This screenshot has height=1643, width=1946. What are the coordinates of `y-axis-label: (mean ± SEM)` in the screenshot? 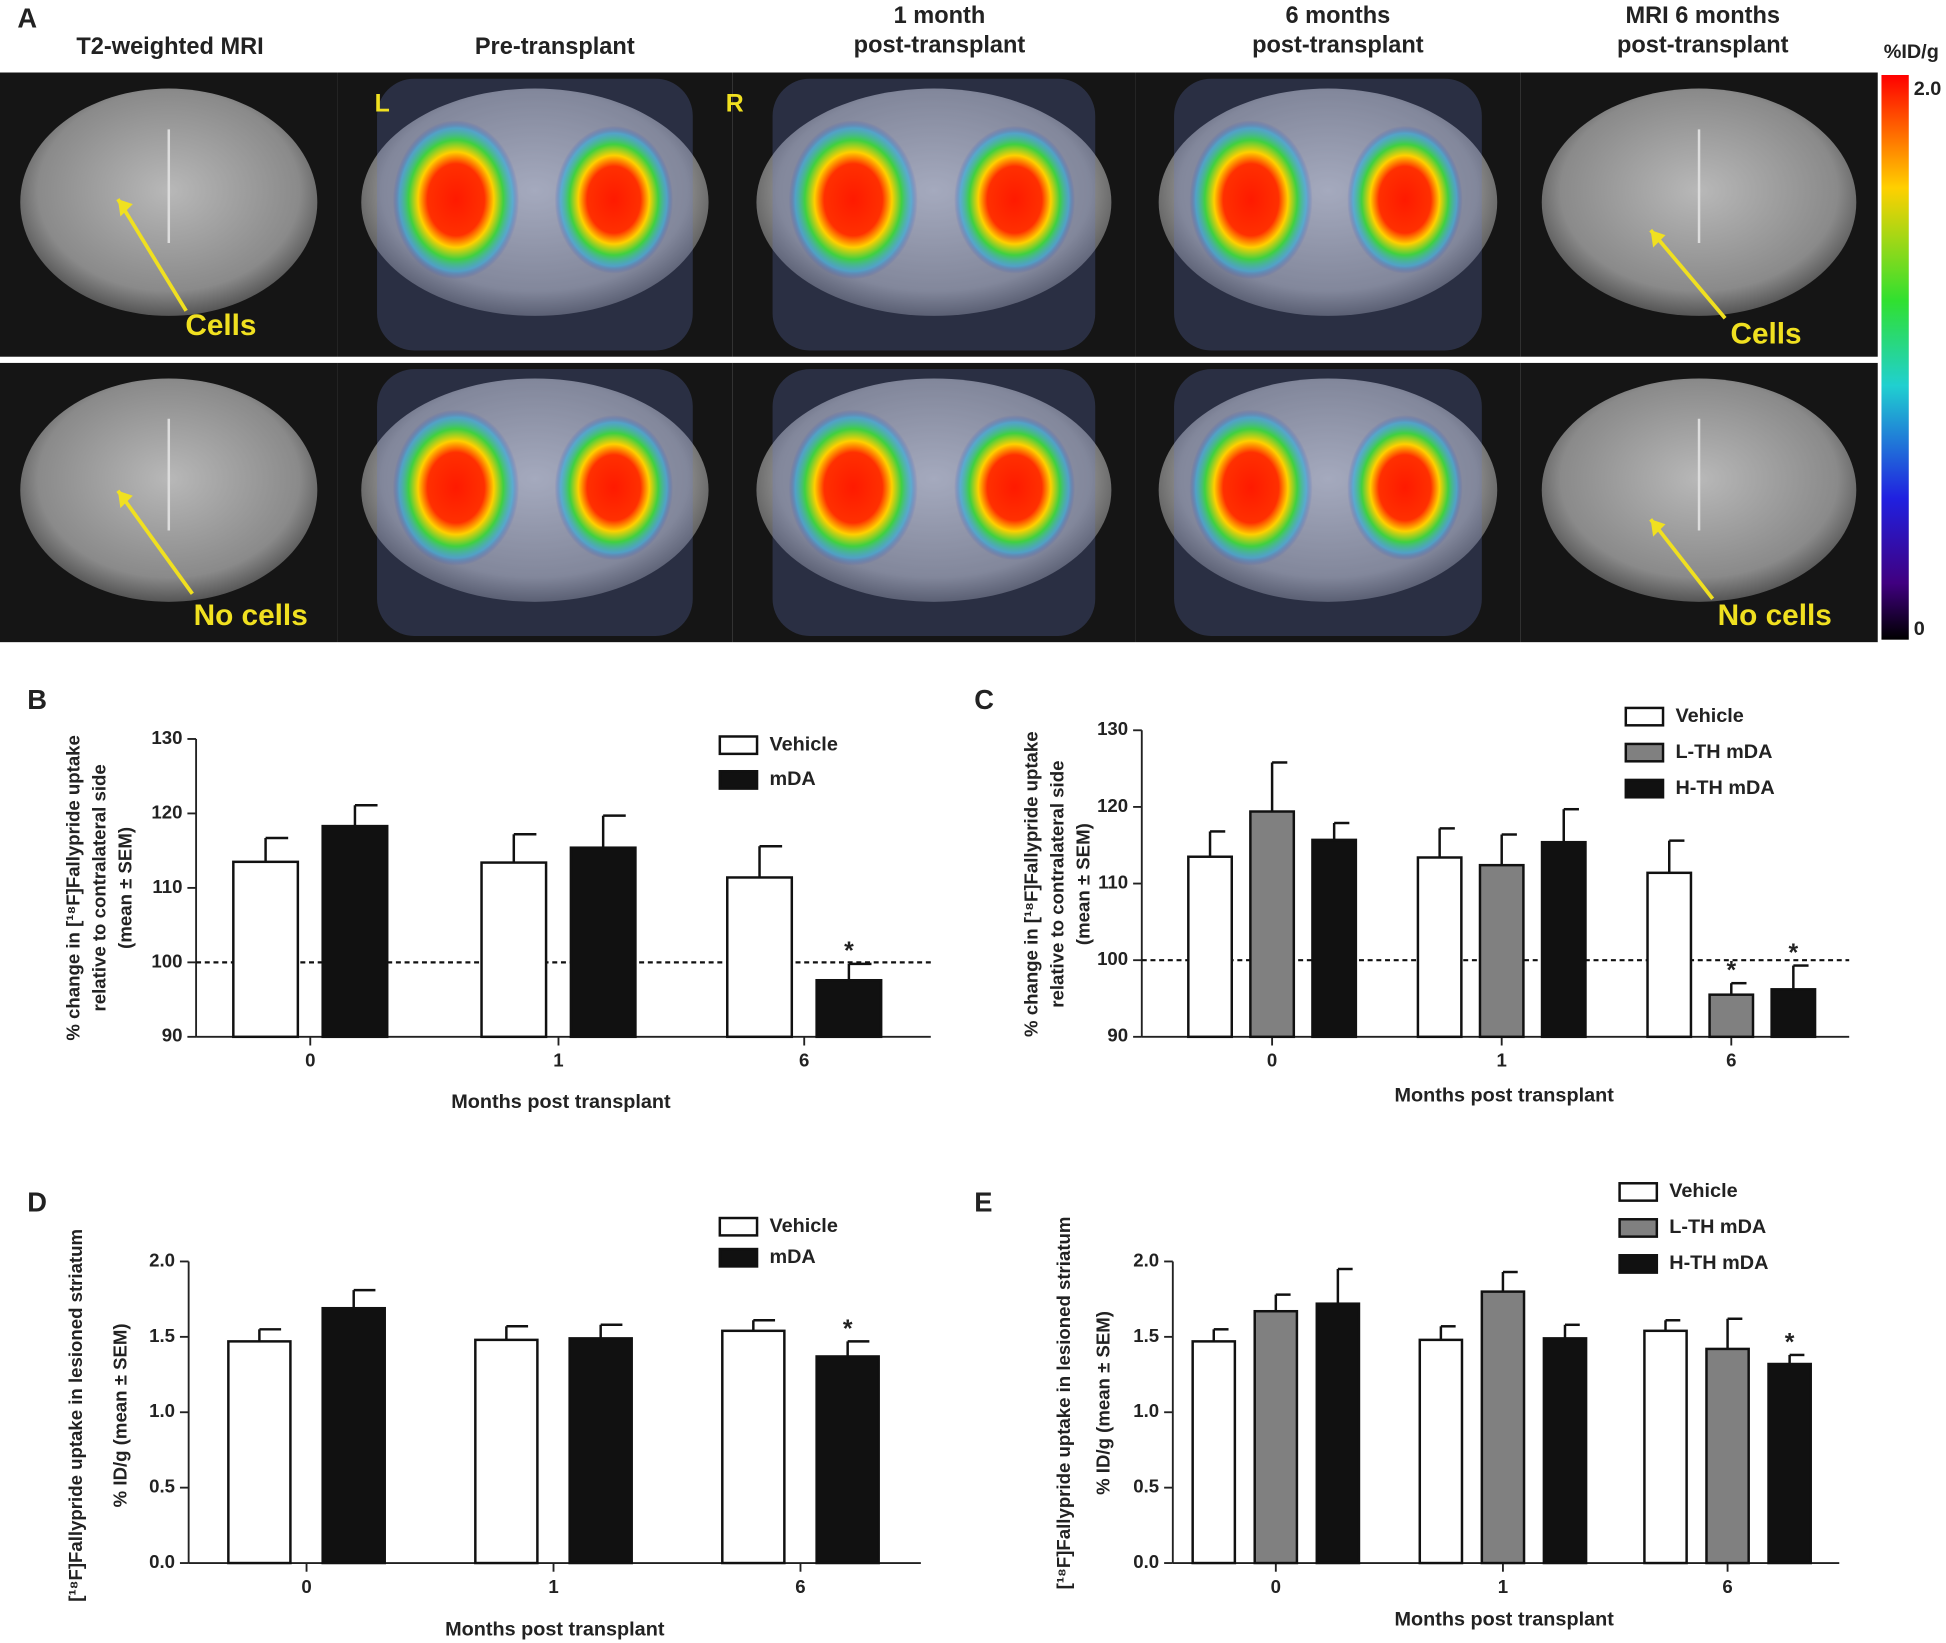 It's located at (1083, 884).